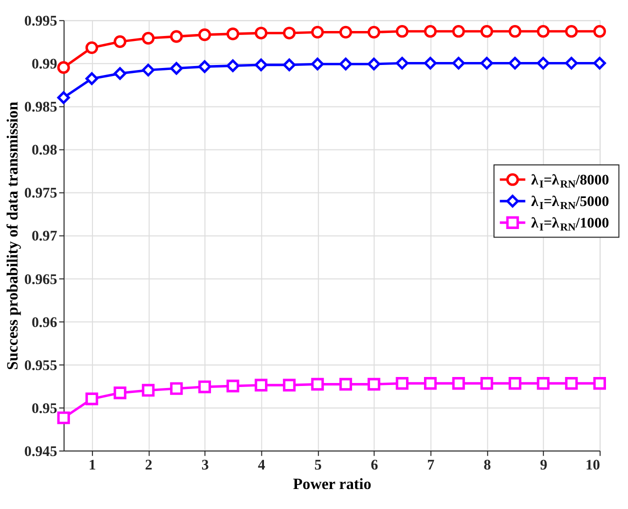 This screenshot has height=509, width=628. Describe the element at coordinates (205, 466) in the screenshot. I see `x-tick-label: 3` at that location.